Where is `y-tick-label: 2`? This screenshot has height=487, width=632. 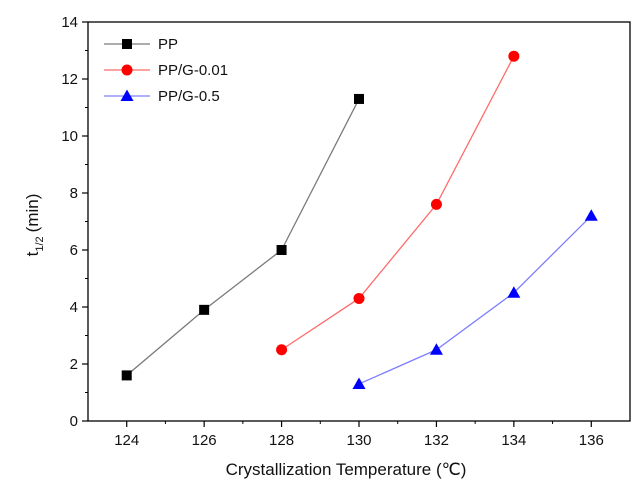 y-tick-label: 2 is located at coordinates (74, 364).